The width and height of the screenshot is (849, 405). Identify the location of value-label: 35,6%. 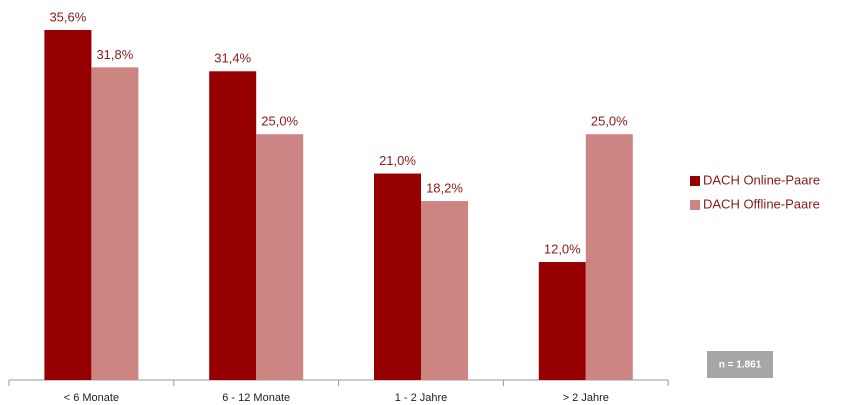
(67, 16).